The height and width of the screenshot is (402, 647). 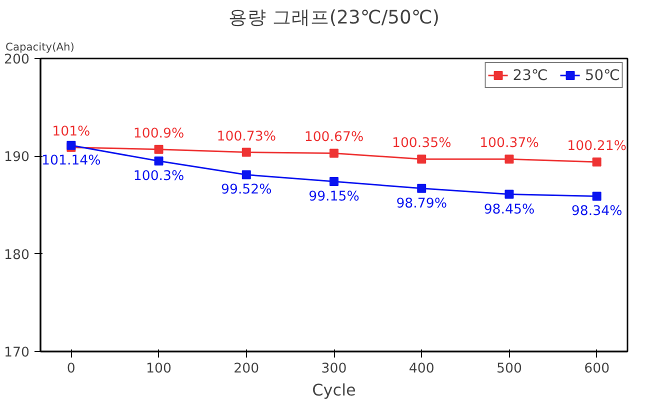 What do you see at coordinates (602, 75) in the screenshot?
I see `legend-label: 50℃` at bounding box center [602, 75].